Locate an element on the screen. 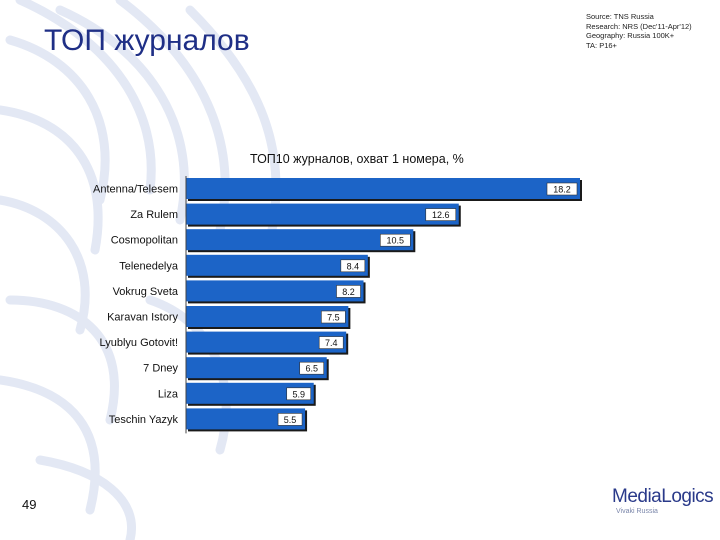 Image resolution: width=720 pixels, height=540 pixels. value-label: 8.4 is located at coordinates (353, 266).